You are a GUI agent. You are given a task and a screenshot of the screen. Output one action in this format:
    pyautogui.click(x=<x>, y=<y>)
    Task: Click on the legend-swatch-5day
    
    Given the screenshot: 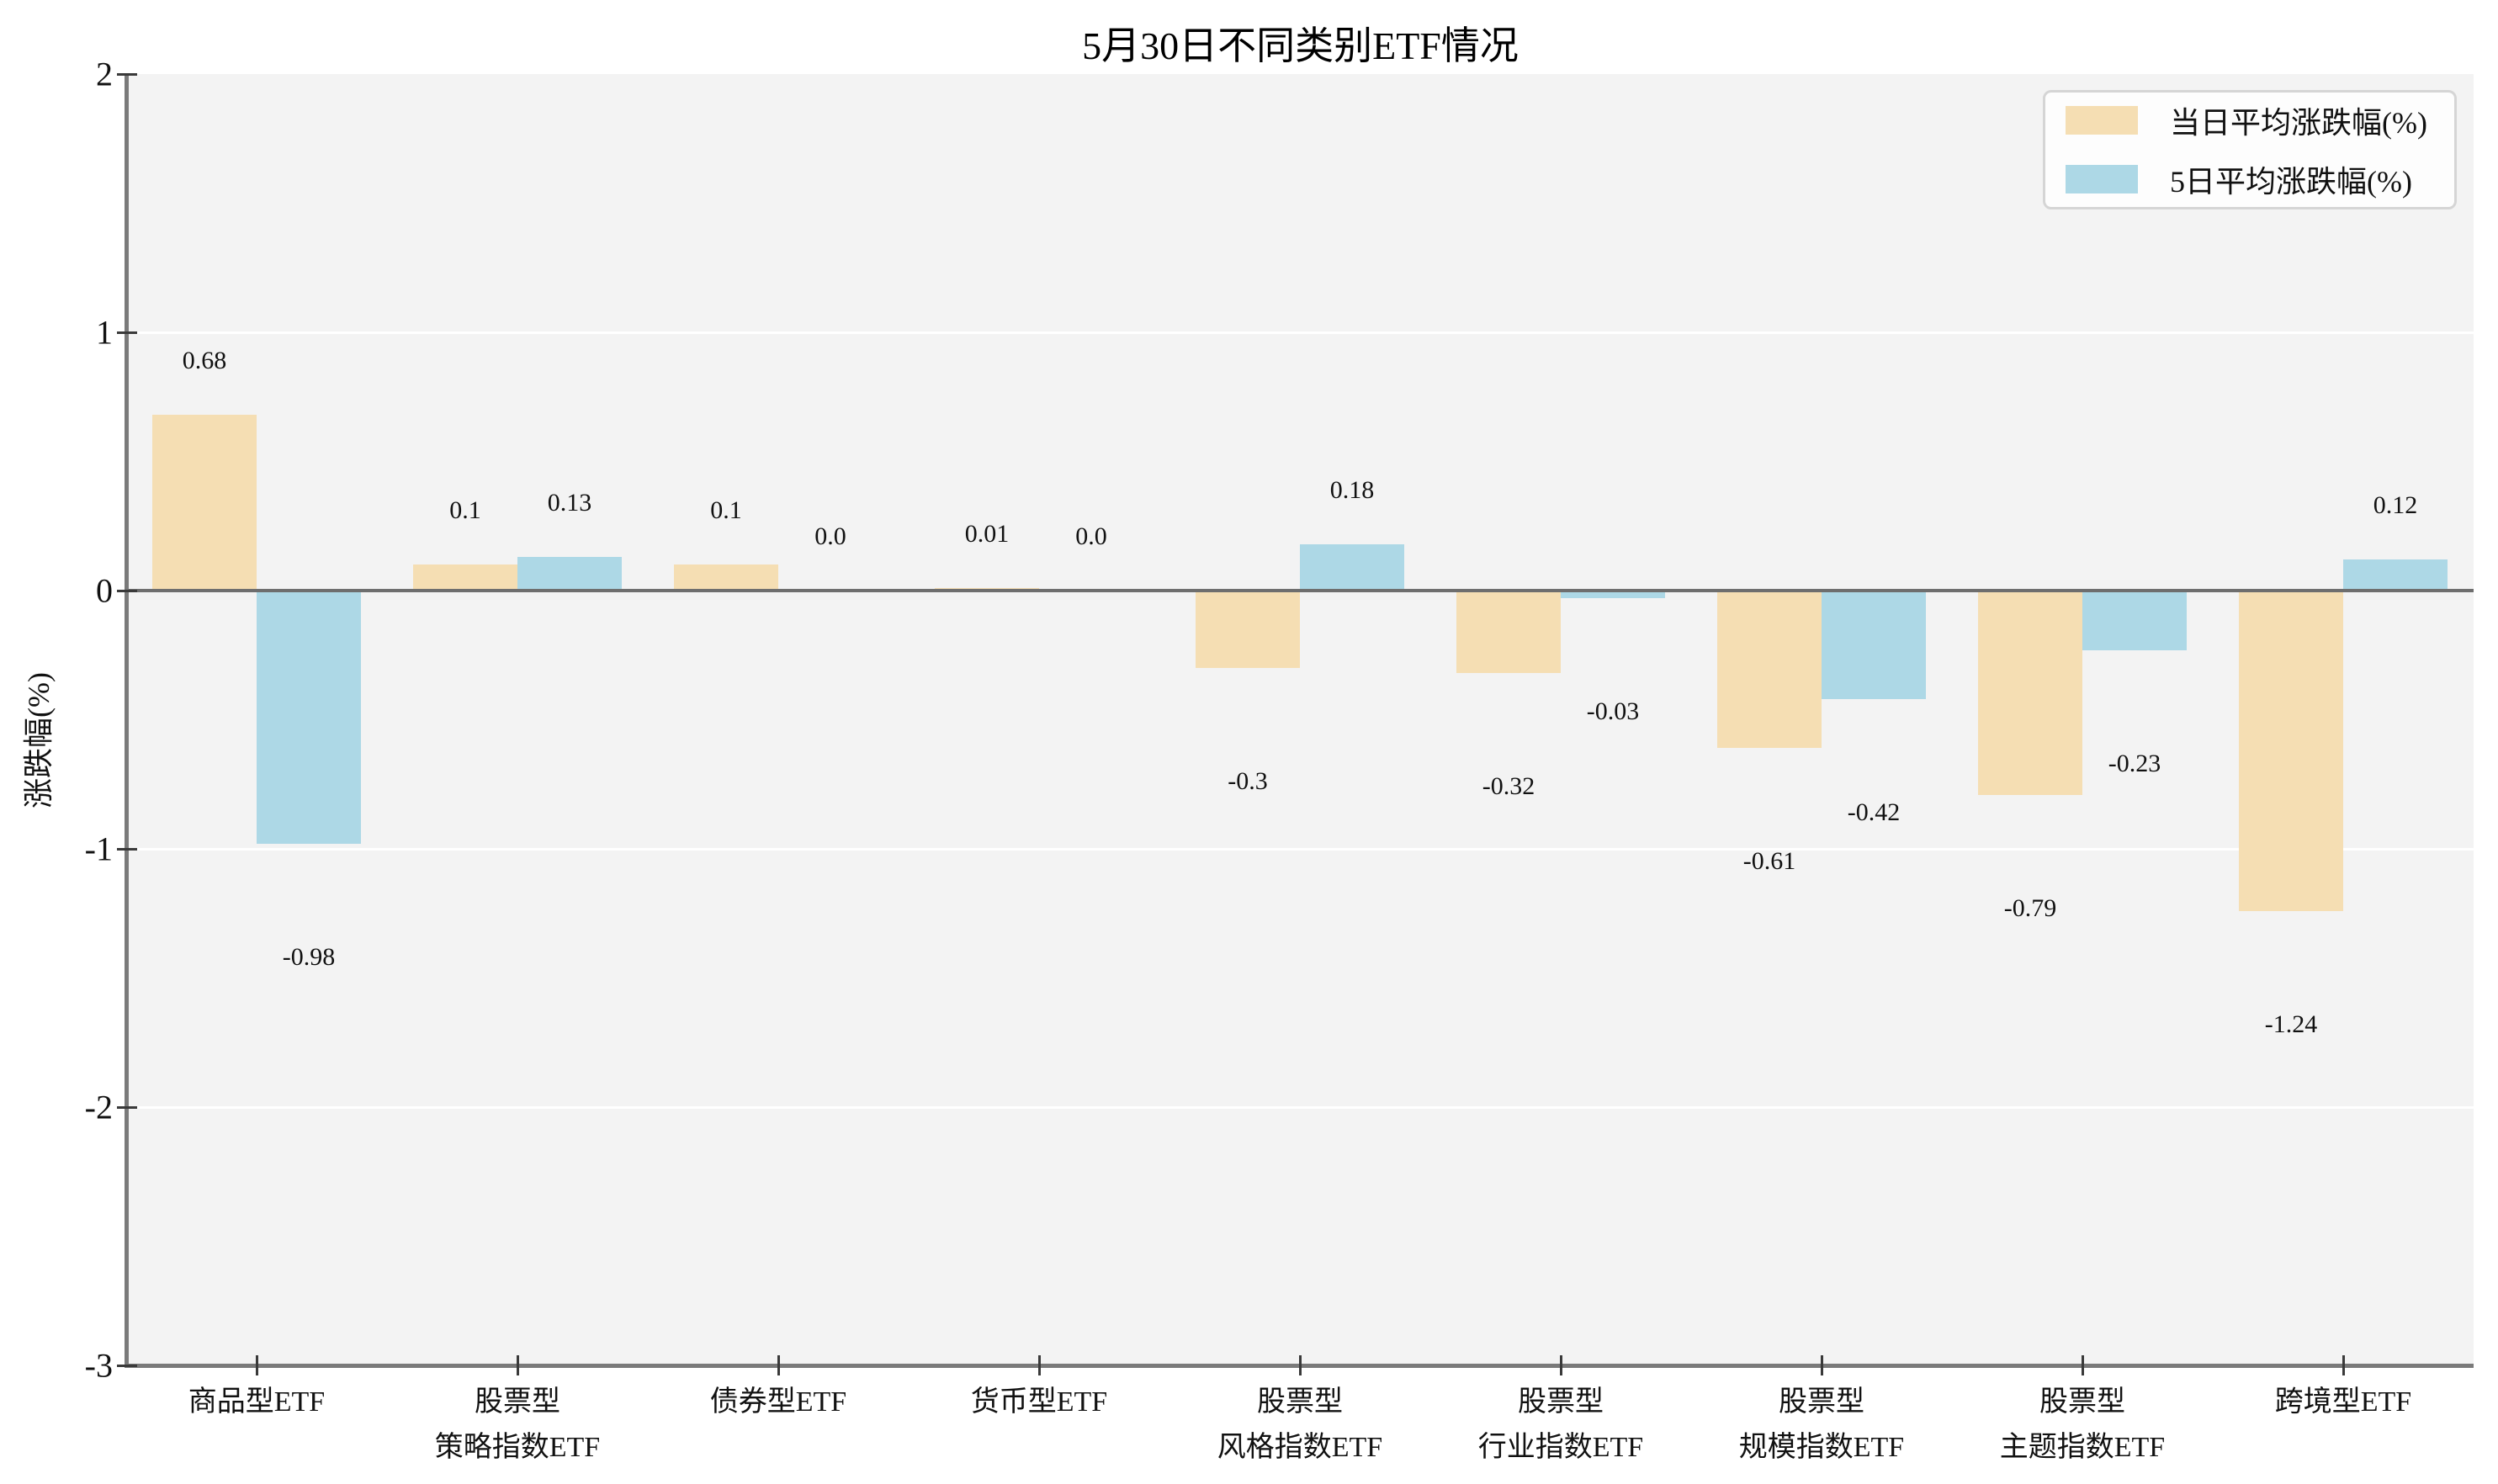 What is the action you would take?
    pyautogui.click(x=2102, y=179)
    